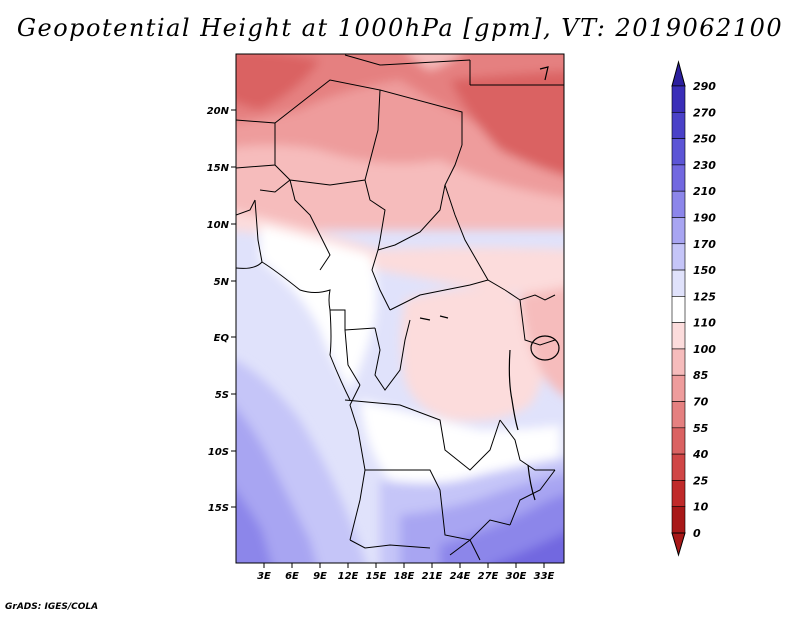 This screenshot has width=800, height=618. What do you see at coordinates (438, 505) in the screenshot?
I see `border-zambia` at bounding box center [438, 505].